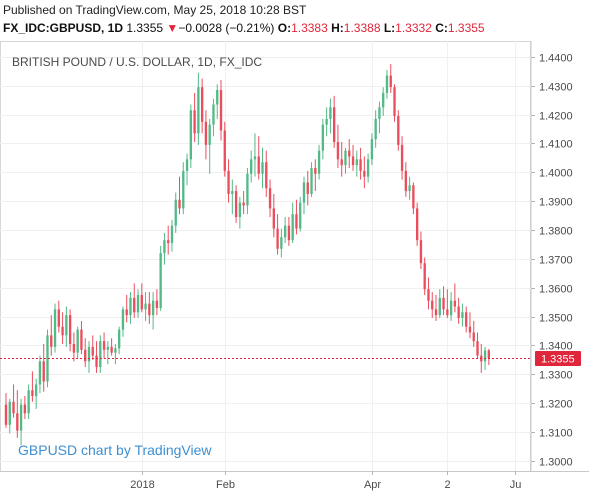  I want to click on price-tick-label: 1.3800, so click(556, 232).